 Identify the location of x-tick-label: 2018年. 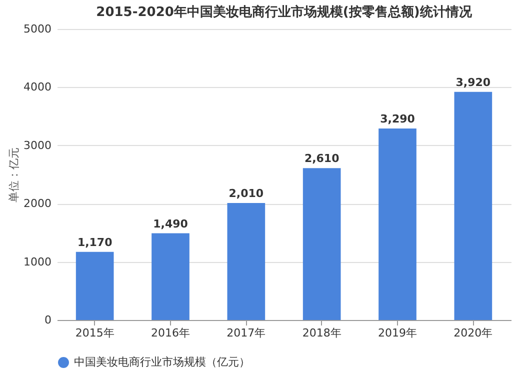
(322, 333).